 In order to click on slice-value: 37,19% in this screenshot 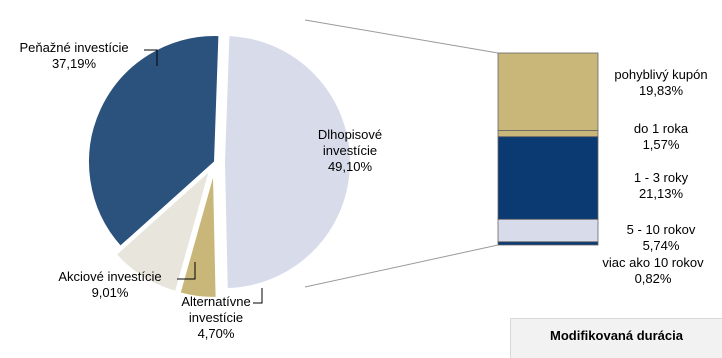, I will do `click(74, 63)`.